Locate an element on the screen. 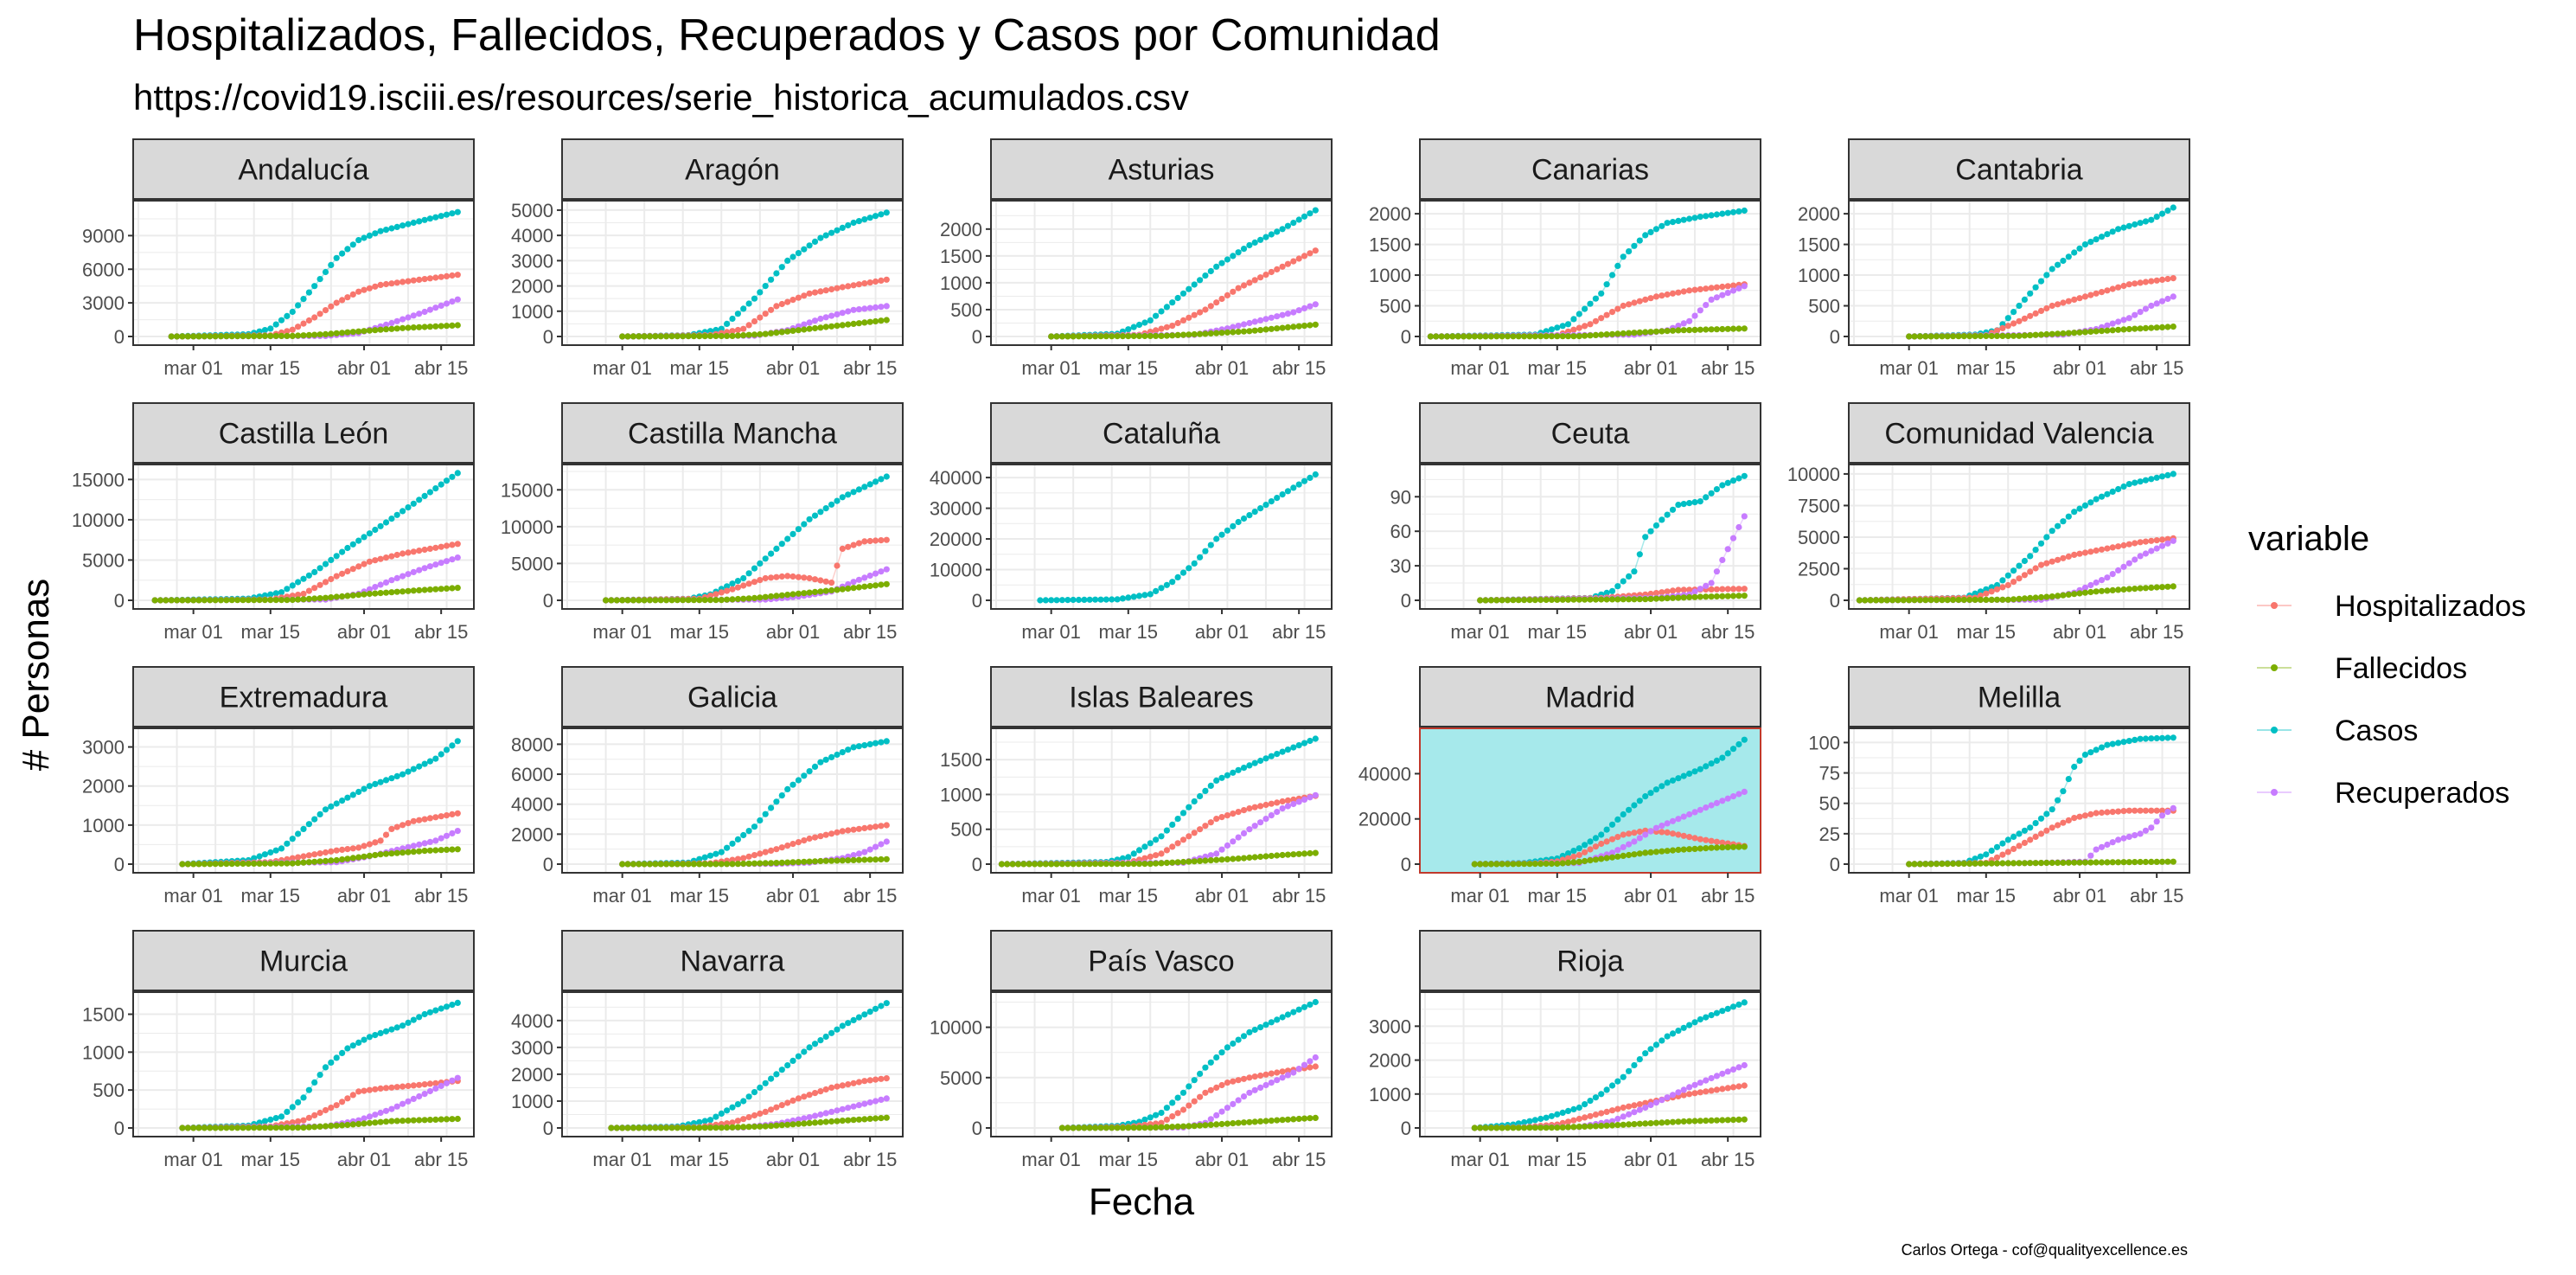 This screenshot has height=1275, width=2576. x-tick-label: mar 15 is located at coordinates (271, 368).